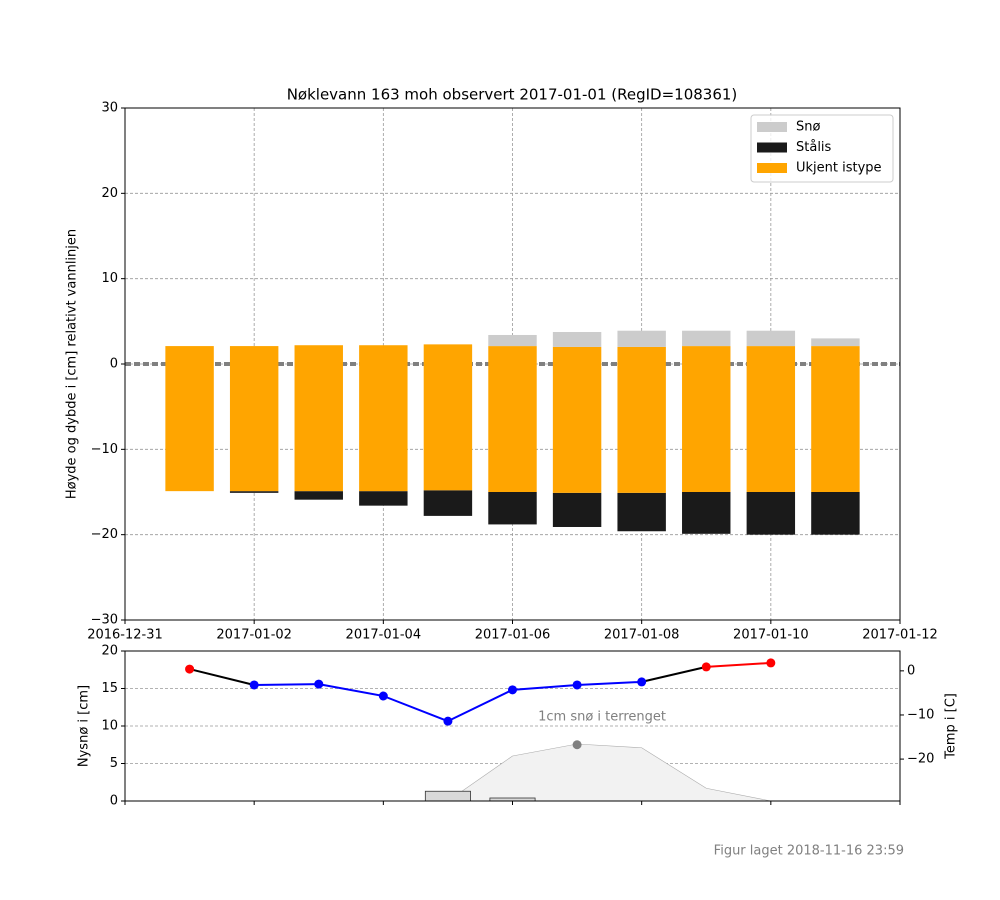  I want to click on x-tick-label: 2017-01-04, so click(384, 635).